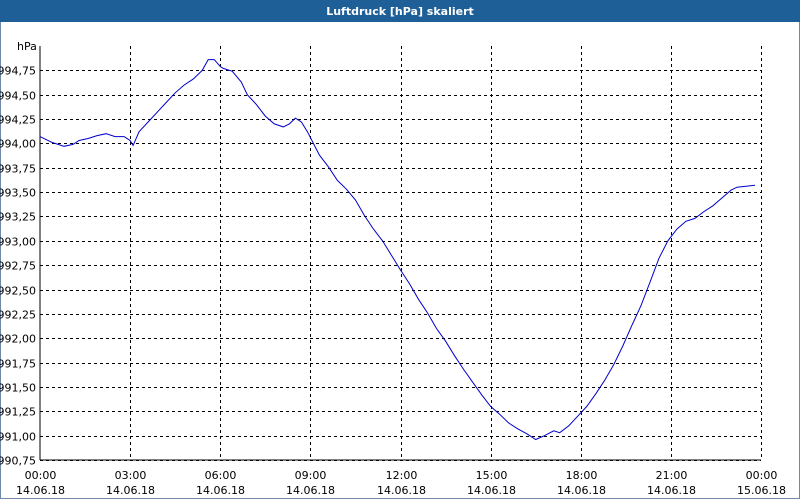 This screenshot has width=800, height=500. I want to click on x-tick-time-label: 15:00, so click(492, 475).